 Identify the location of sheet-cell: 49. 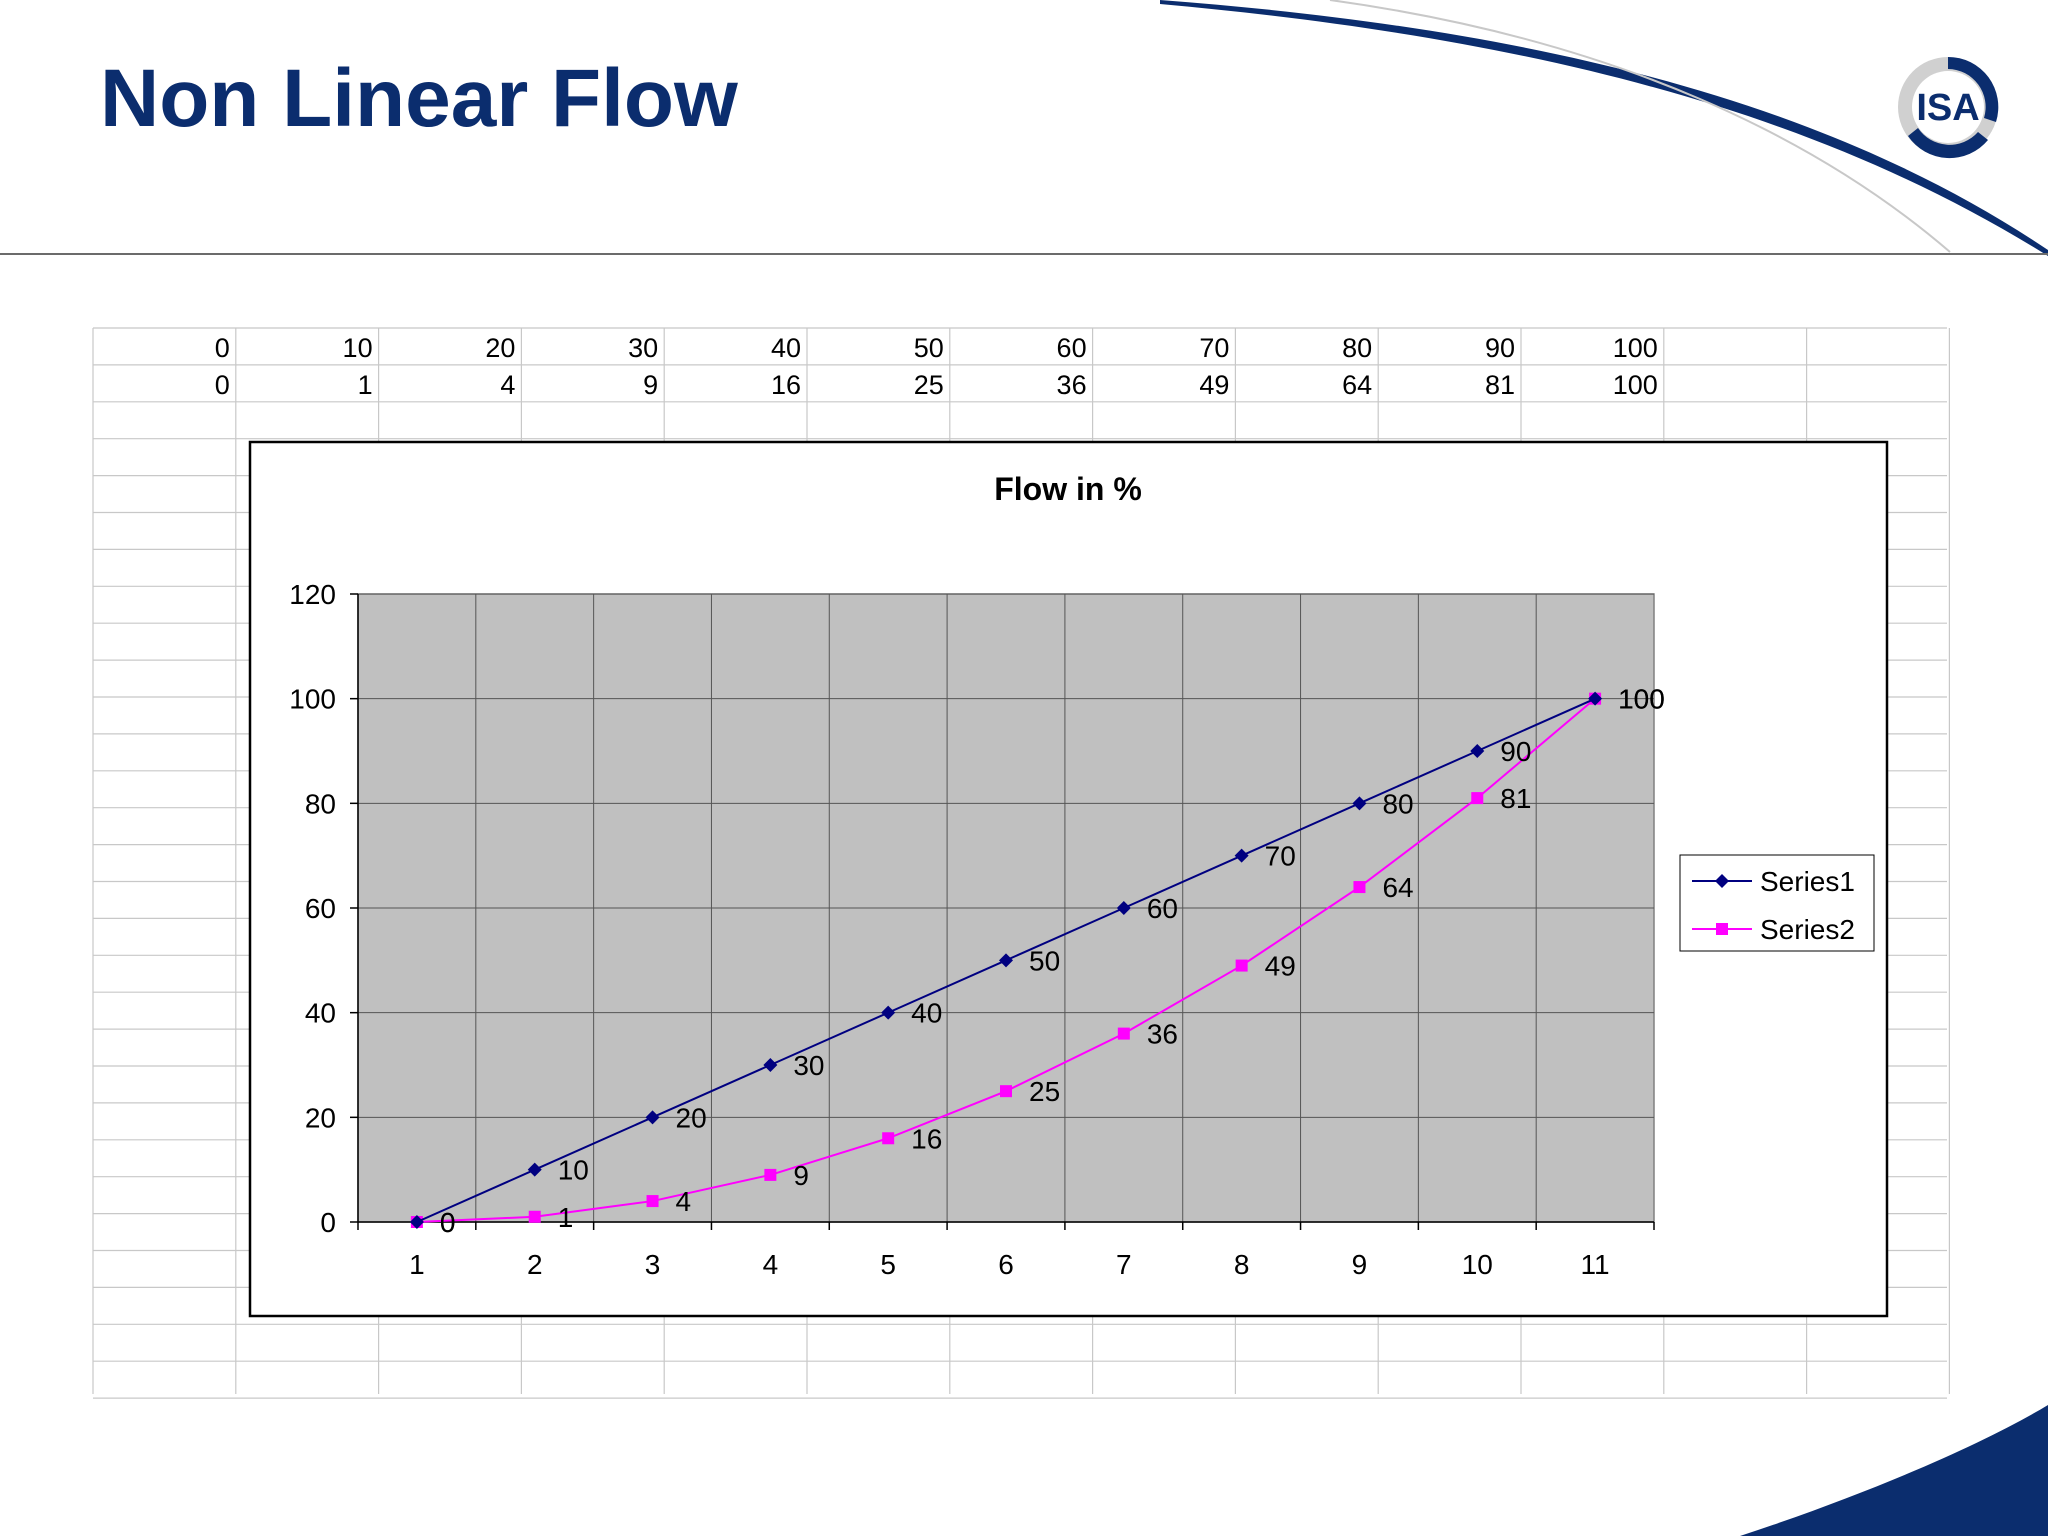
(1214, 385).